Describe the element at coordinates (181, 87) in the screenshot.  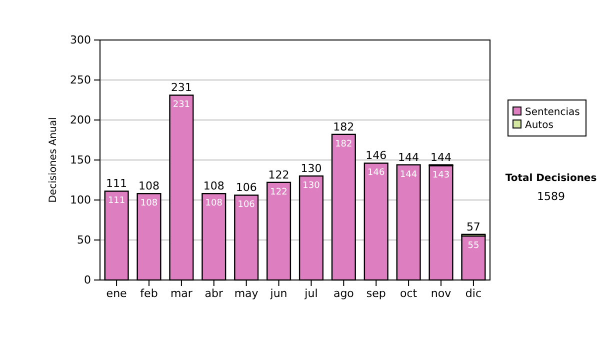
I see `total-label: 231` at that location.